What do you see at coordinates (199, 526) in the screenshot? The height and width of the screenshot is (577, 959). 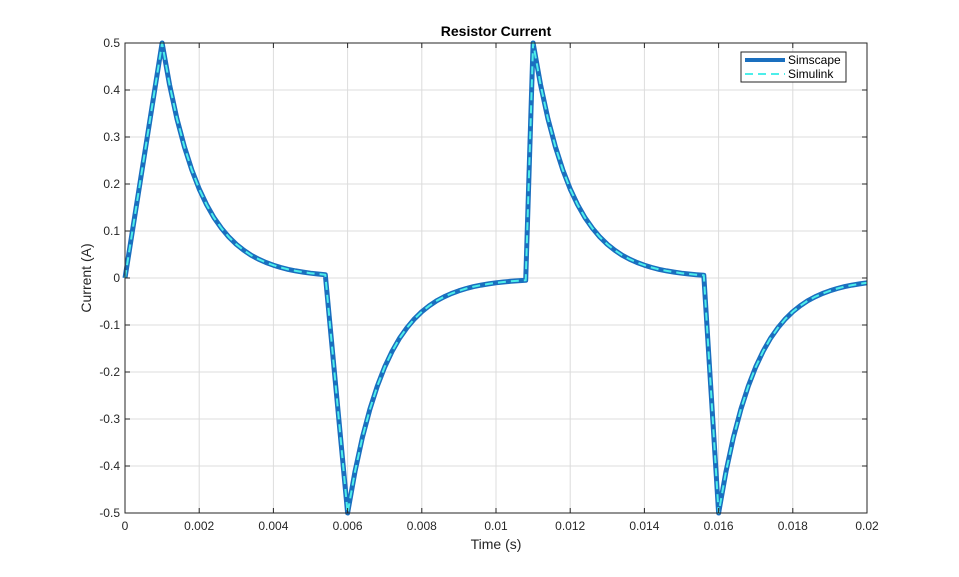 I see `x-tick-label: 0.002` at bounding box center [199, 526].